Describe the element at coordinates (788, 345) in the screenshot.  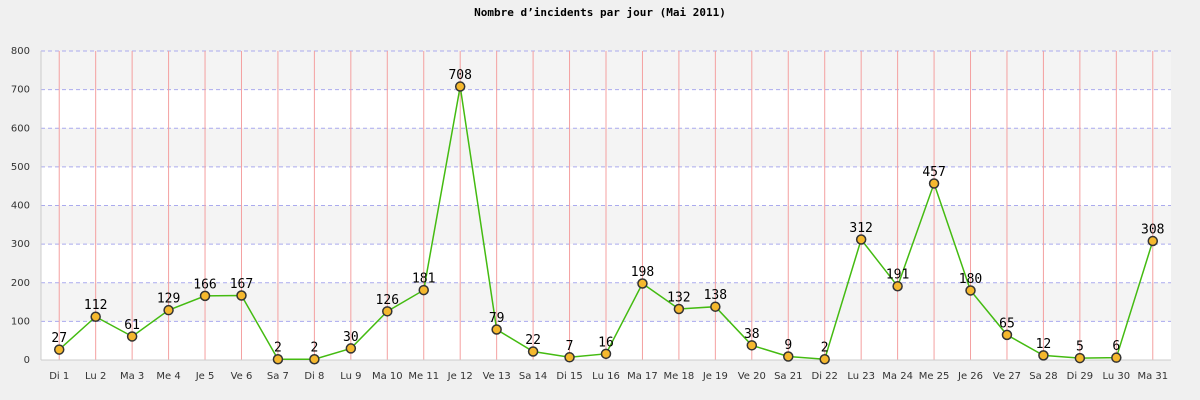
I see `value-label: 9` at that location.